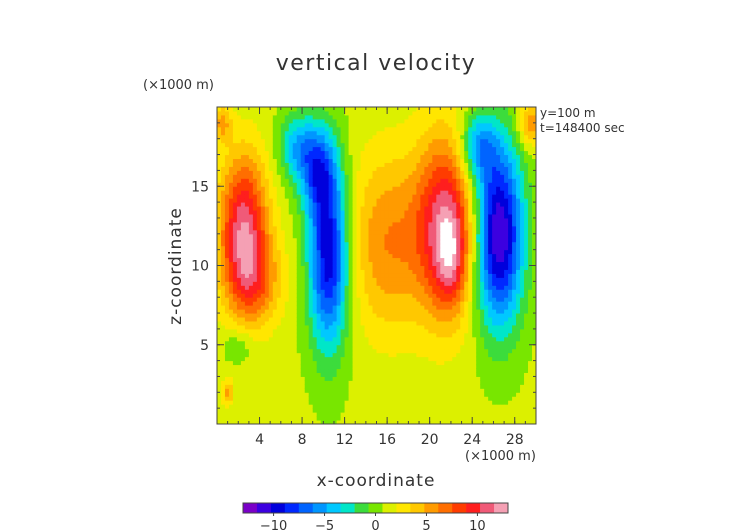  Describe the element at coordinates (376, 63) in the screenshot. I see `chart-title: vertical velocity` at that location.